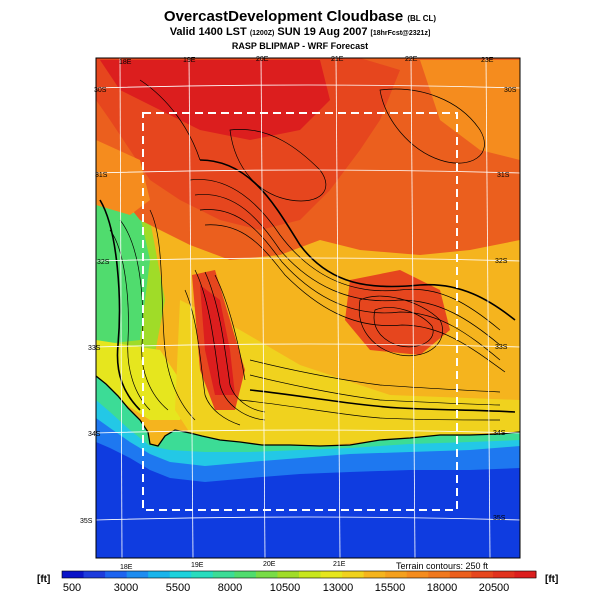 This screenshot has width=600, height=600. I want to click on contour-n3, so click(350, 285).